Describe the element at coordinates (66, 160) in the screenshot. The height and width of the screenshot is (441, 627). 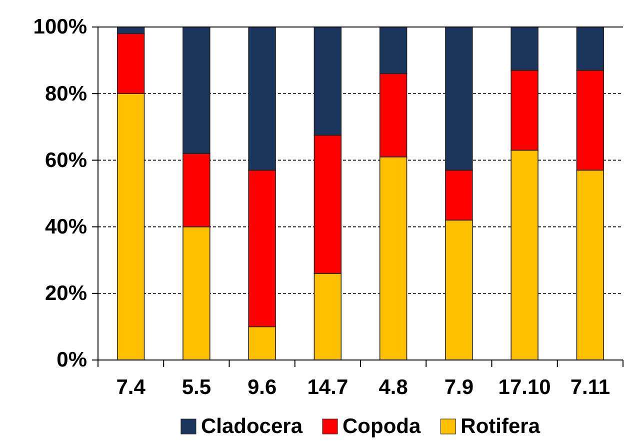
I see `y-tick-label: 60%` at that location.